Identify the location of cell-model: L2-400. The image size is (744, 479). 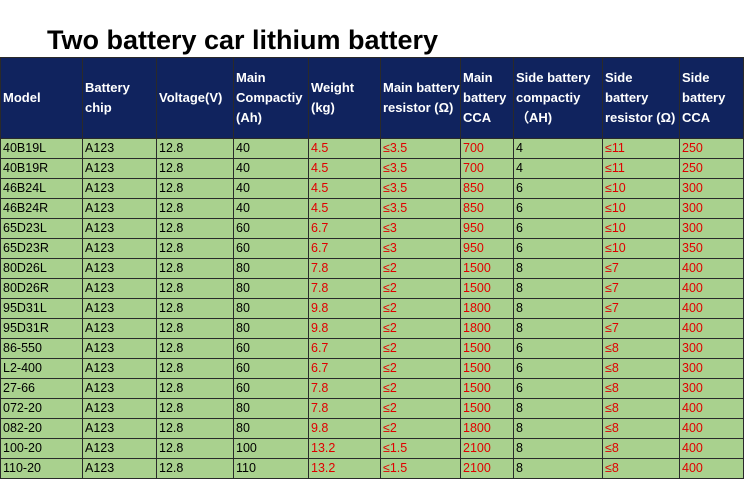
(41, 368).